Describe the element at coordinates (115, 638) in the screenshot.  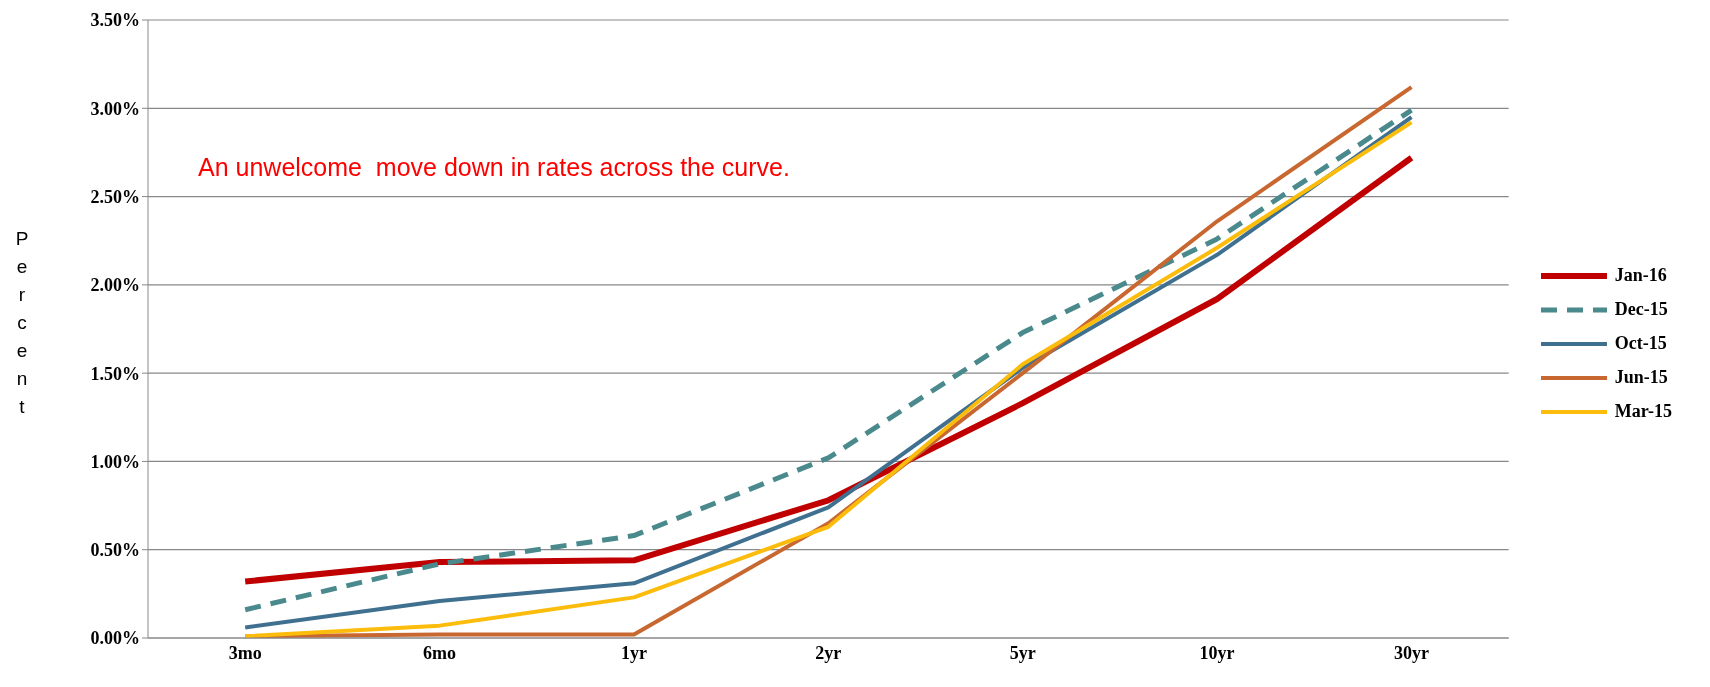
I see `y-tick-label: 0.00%` at that location.